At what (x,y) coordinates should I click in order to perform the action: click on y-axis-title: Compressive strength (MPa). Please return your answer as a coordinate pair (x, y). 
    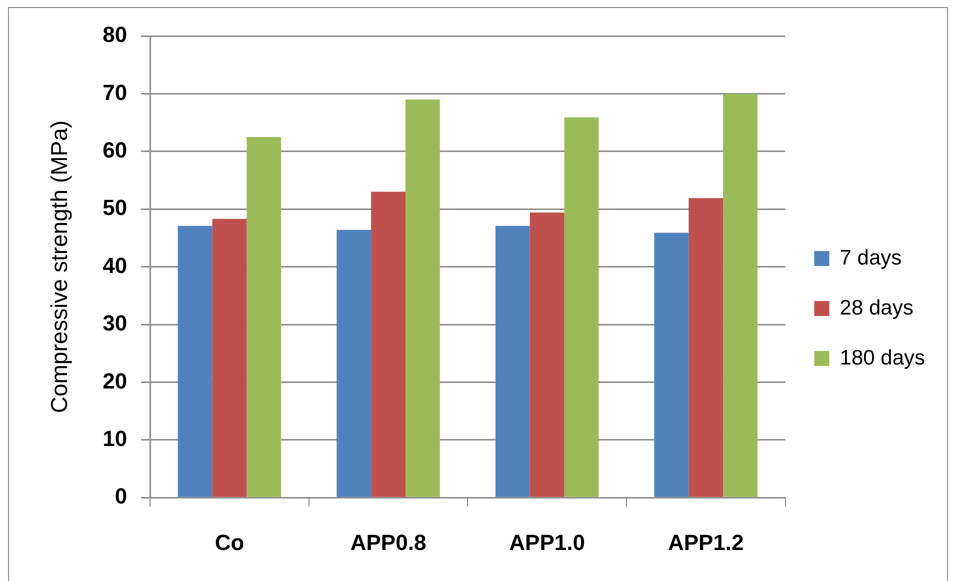
    Looking at the image, I should click on (59, 267).